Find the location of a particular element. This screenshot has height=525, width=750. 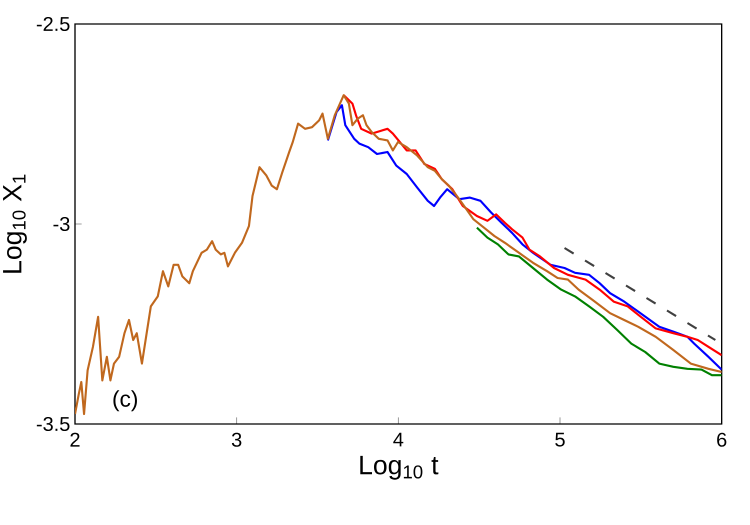

line-series is located at coordinates (599, 301).